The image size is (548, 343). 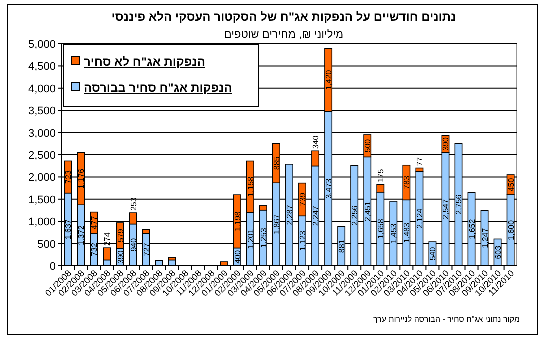 I want to click on data-label: 500, so click(x=368, y=145).